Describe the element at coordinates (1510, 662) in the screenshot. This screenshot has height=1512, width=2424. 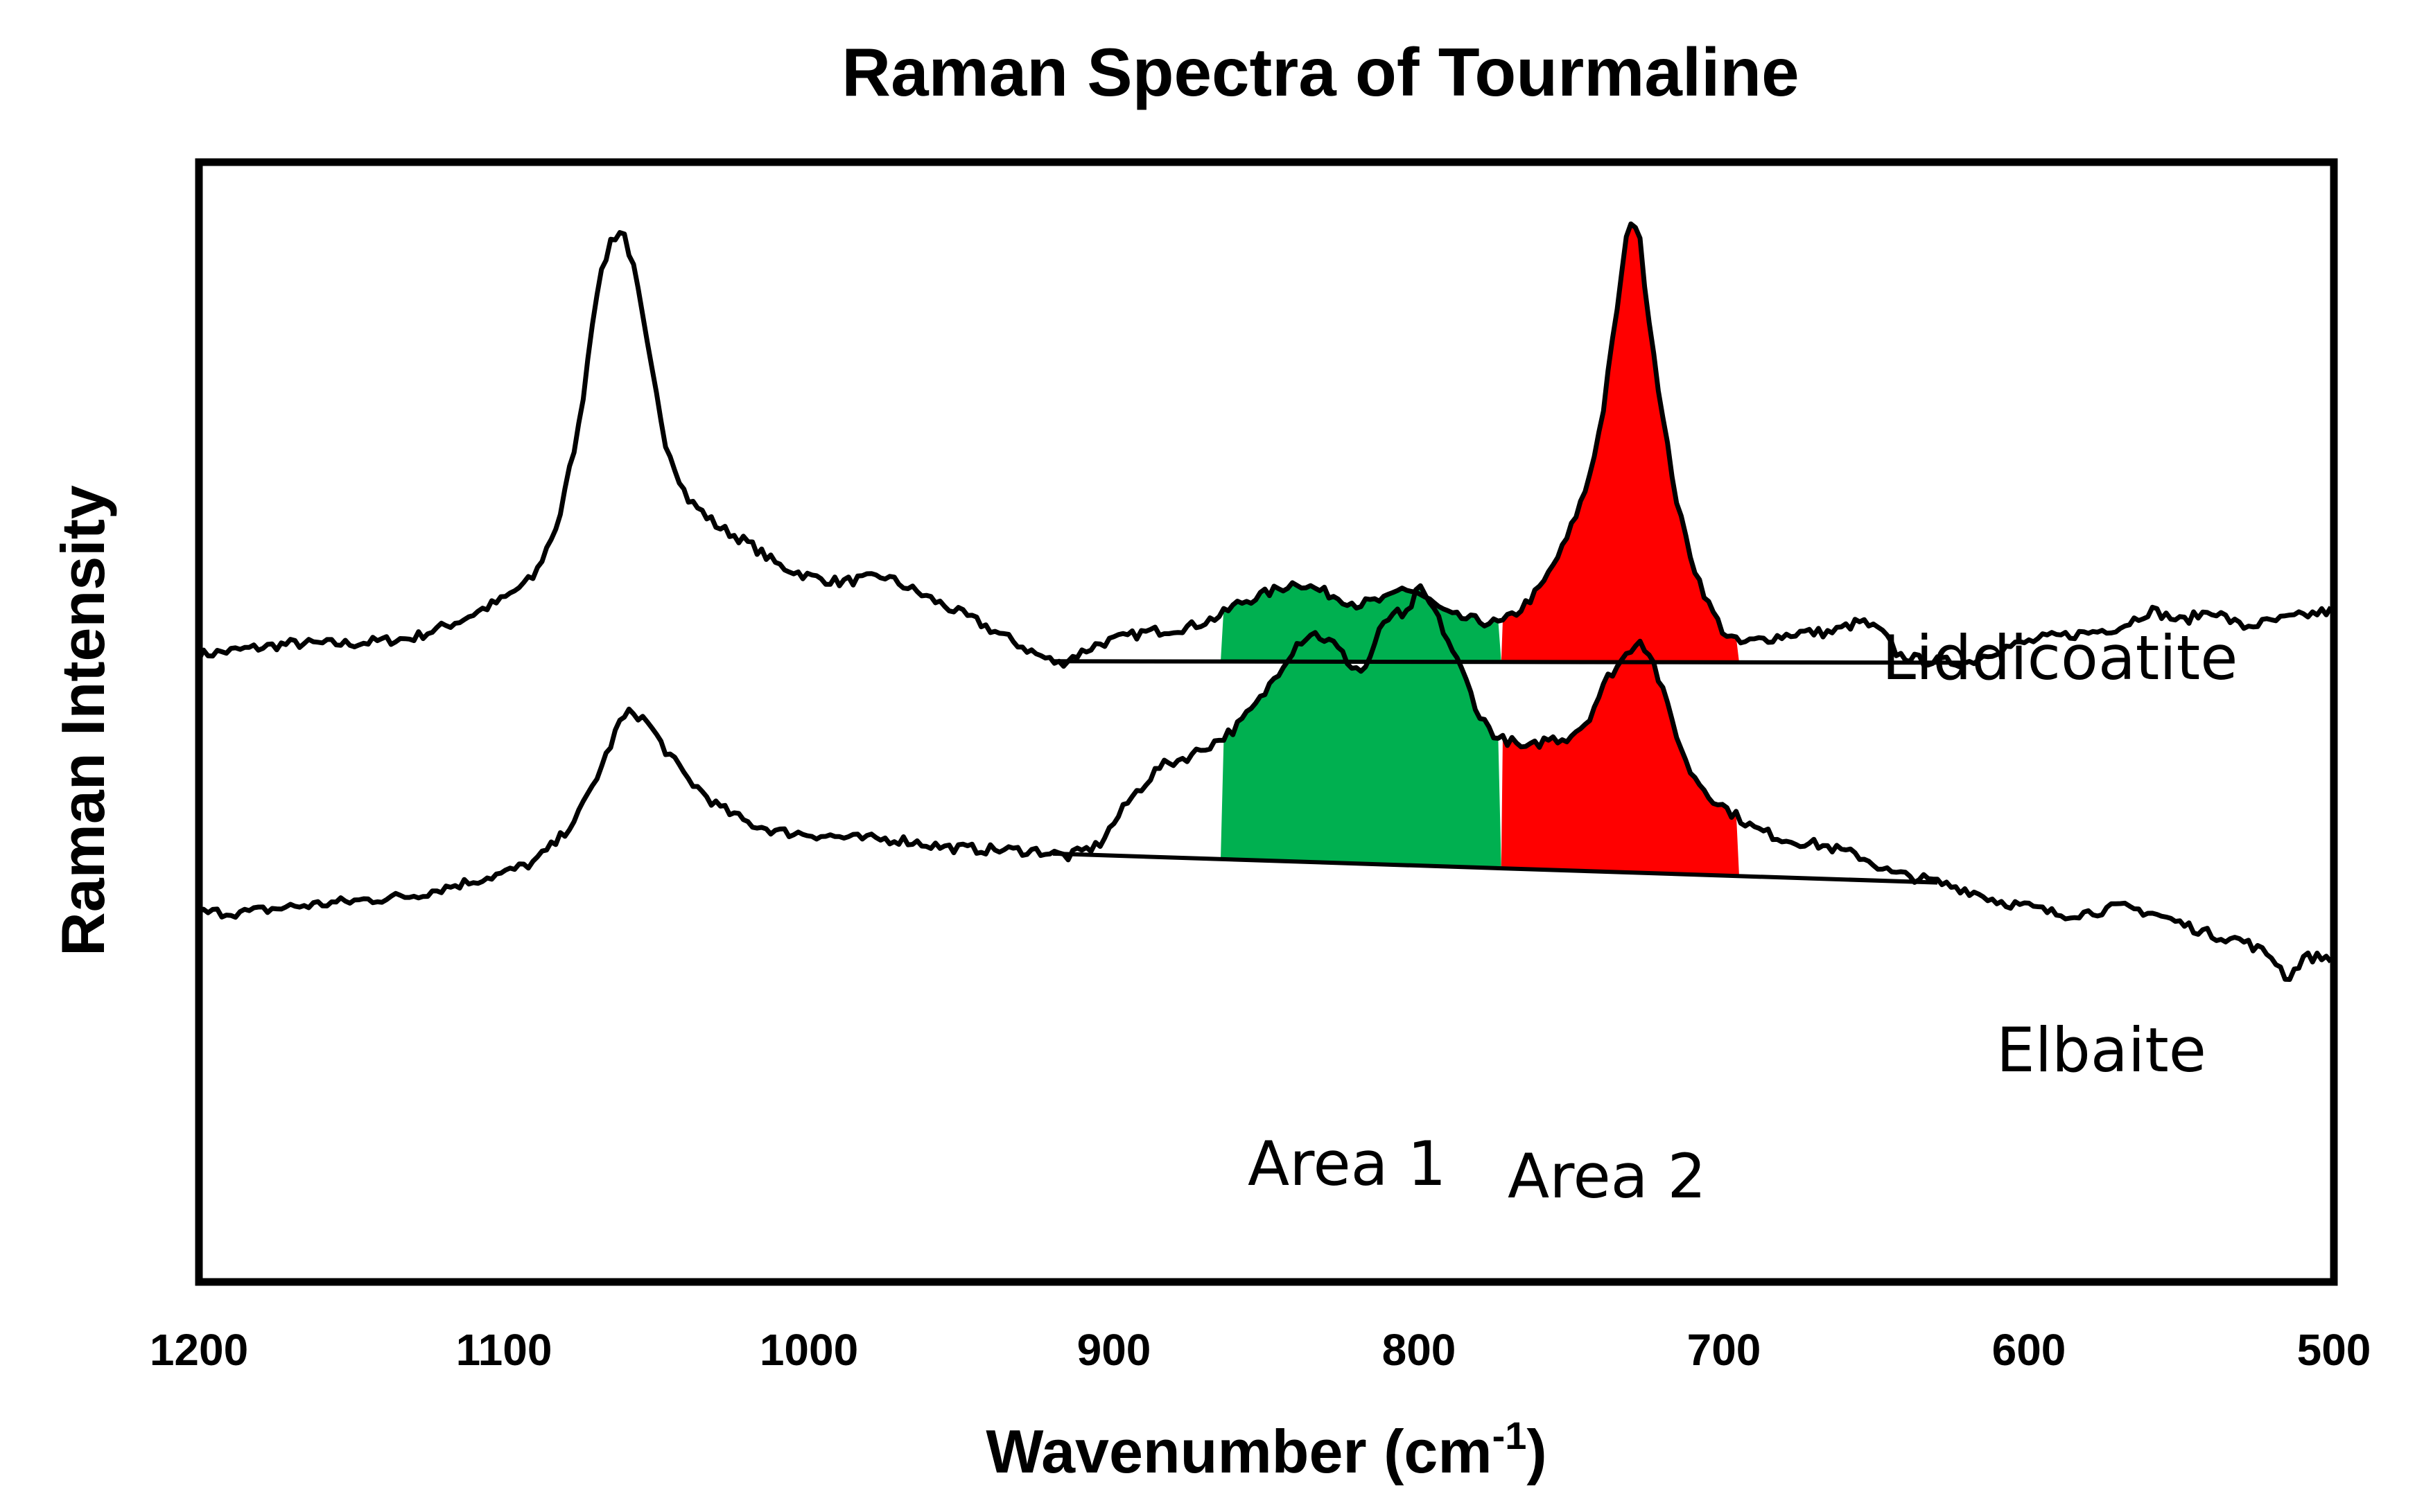
I see `baseline-liddicoatite` at that location.